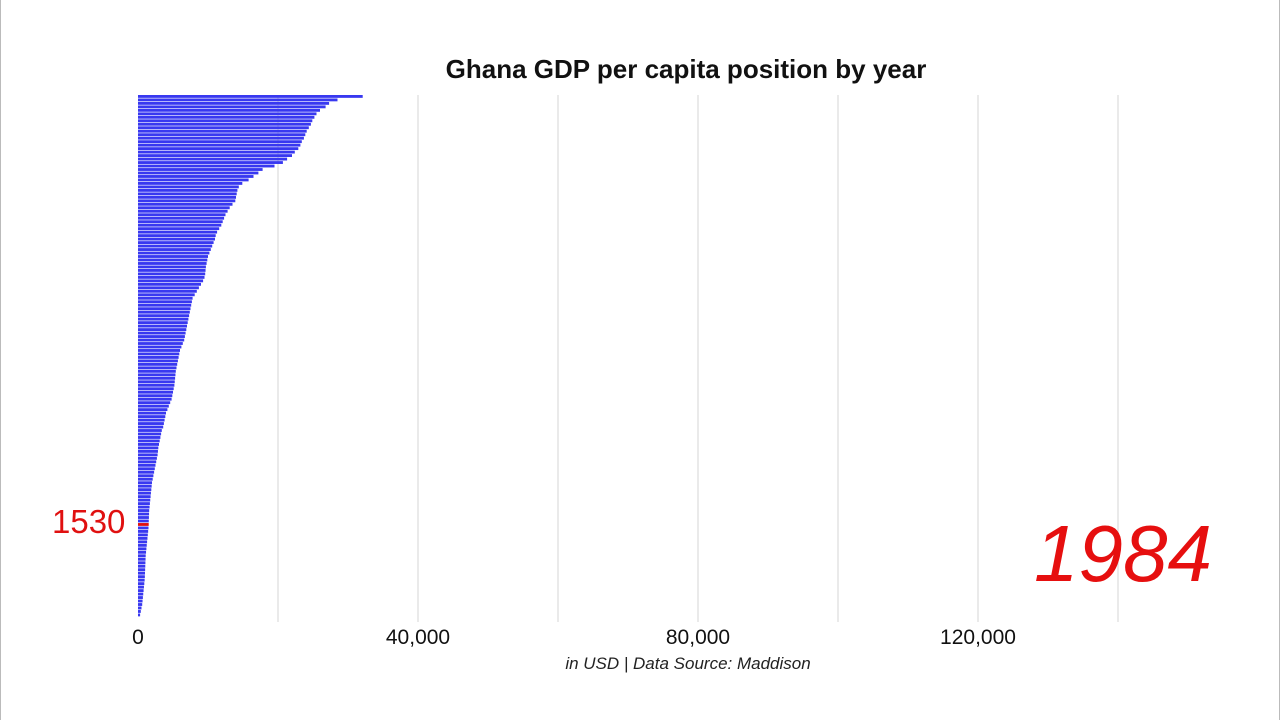 The width and height of the screenshot is (1280, 720). What do you see at coordinates (418, 637) in the screenshot?
I see `x-tick-label: 40,000` at bounding box center [418, 637].